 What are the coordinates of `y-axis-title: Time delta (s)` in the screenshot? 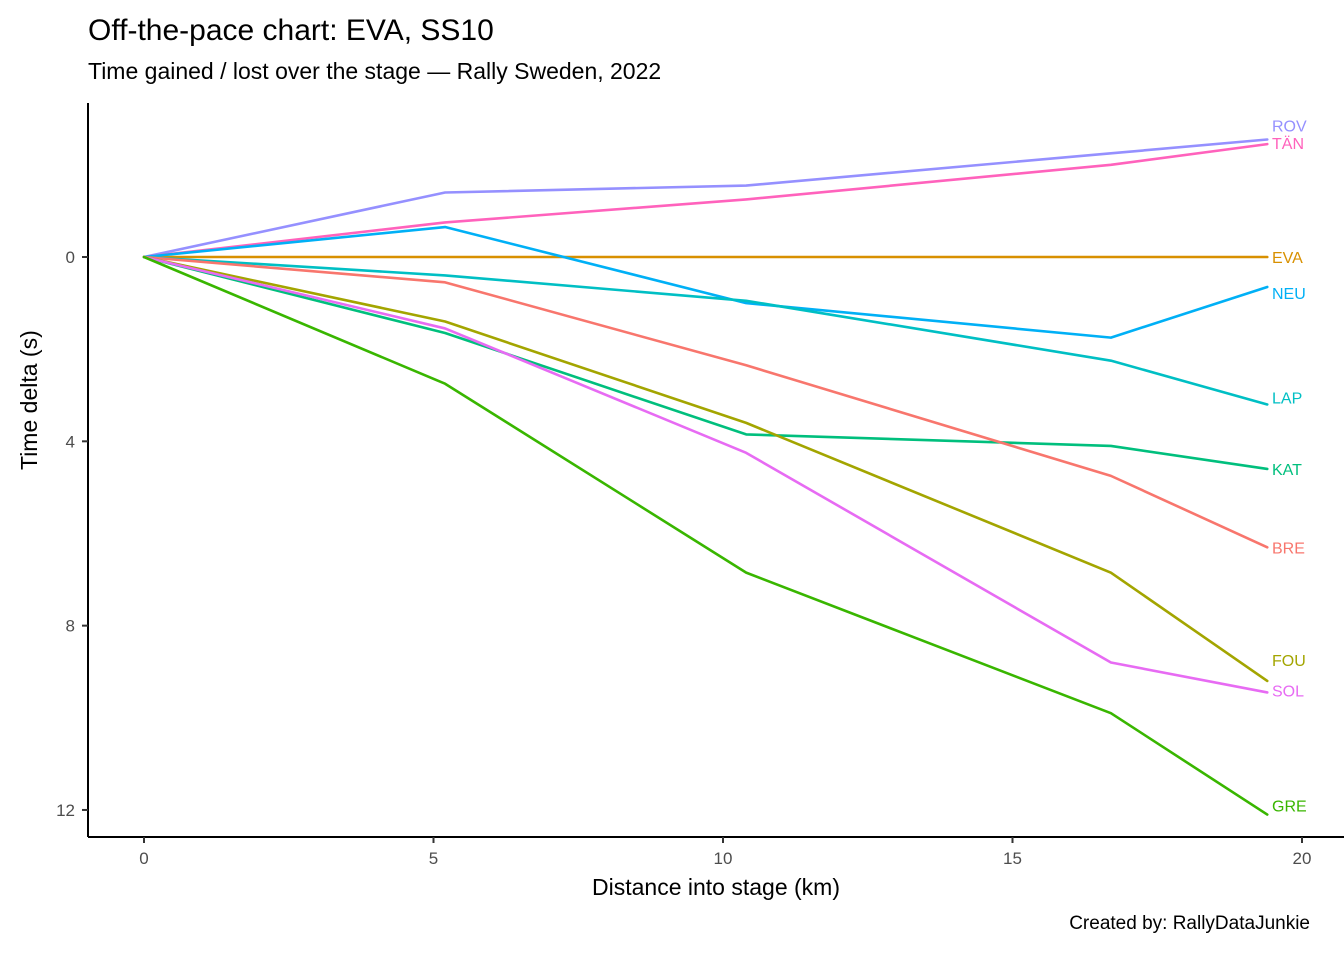 It's located at (29, 400).